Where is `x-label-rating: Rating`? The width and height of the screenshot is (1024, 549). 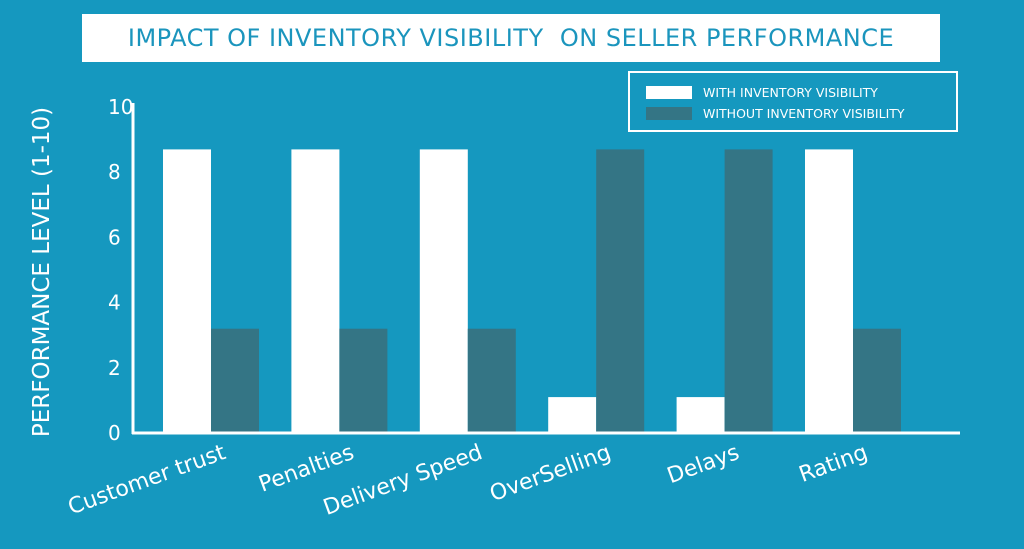
x-label-rating: Rating is located at coordinates (833, 464).